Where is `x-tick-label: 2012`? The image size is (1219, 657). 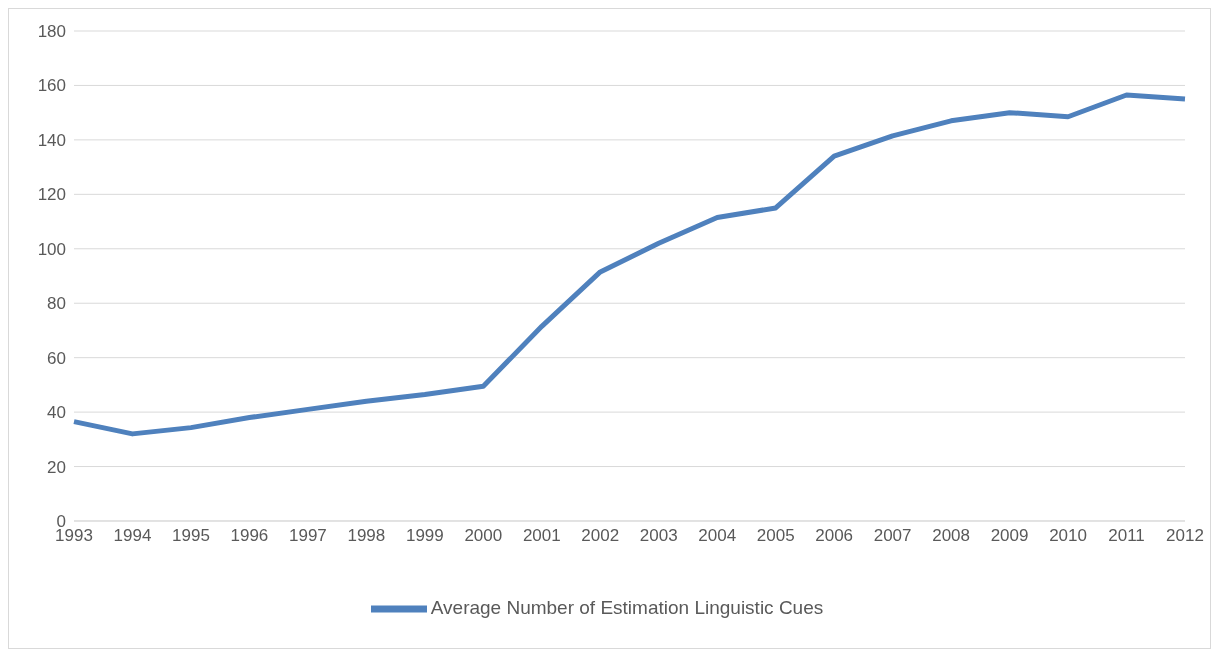 x-tick-label: 2012 is located at coordinates (1185, 536).